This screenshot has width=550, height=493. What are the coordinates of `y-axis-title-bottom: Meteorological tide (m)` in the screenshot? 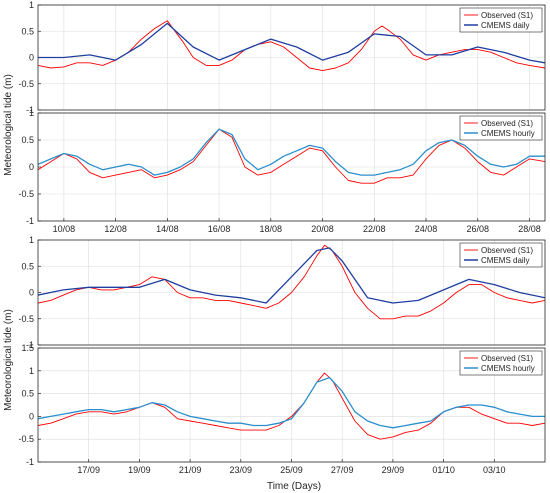 It's located at (8, 360).